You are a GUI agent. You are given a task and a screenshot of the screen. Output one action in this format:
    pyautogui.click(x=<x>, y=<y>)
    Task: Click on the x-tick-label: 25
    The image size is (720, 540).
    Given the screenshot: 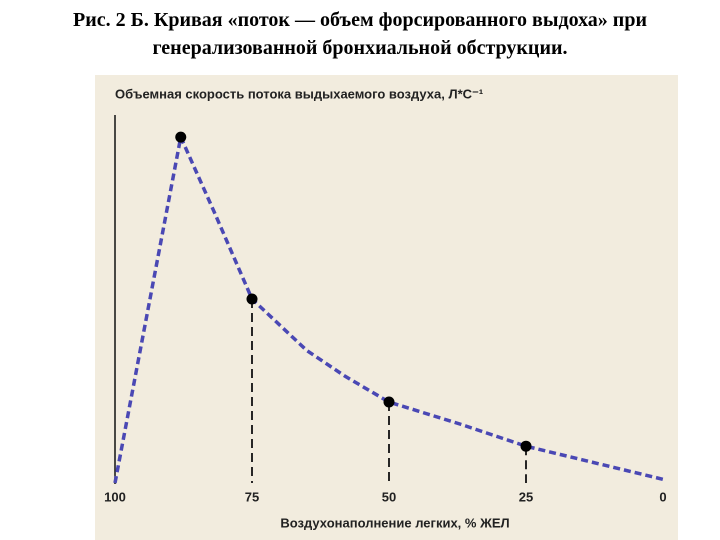 What is the action you would take?
    pyautogui.click(x=526, y=496)
    